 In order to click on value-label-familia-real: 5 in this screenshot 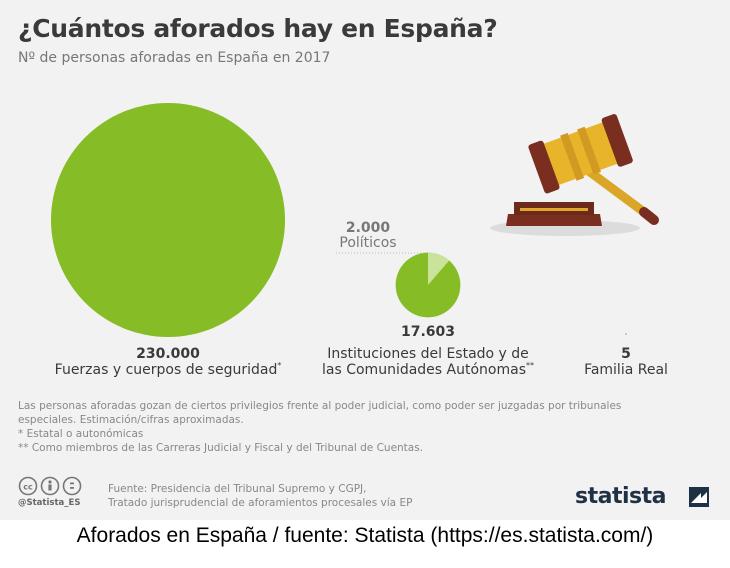, I will do `click(626, 354)`.